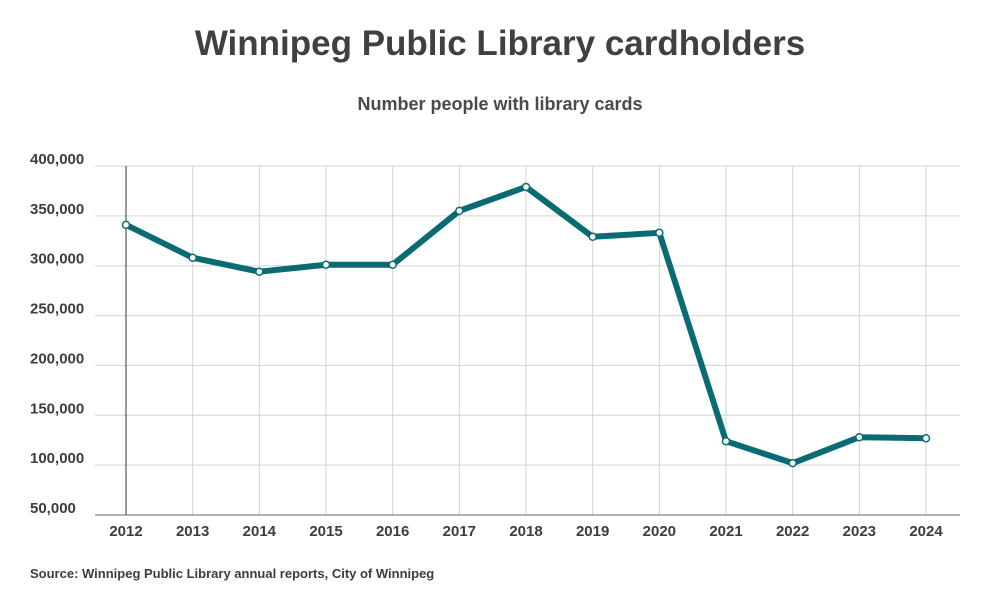 This screenshot has height=611, width=1000. Describe the element at coordinates (57, 408) in the screenshot. I see `y-tick-label: 150,000` at that location.